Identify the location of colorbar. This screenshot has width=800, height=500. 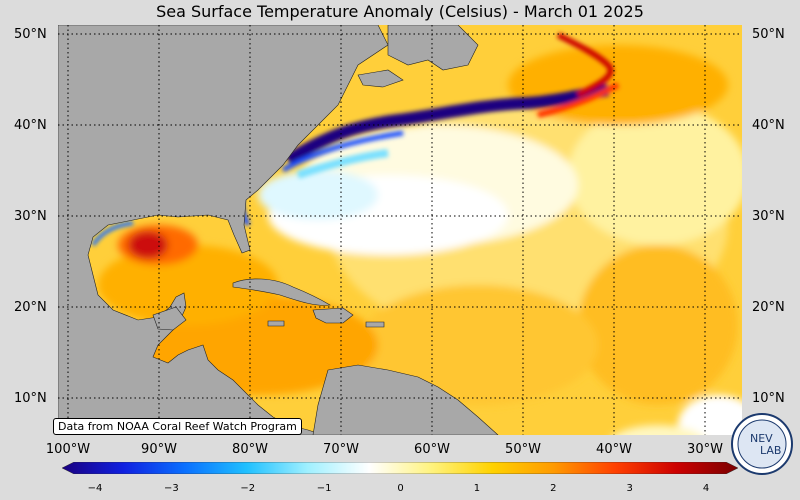
(400, 468).